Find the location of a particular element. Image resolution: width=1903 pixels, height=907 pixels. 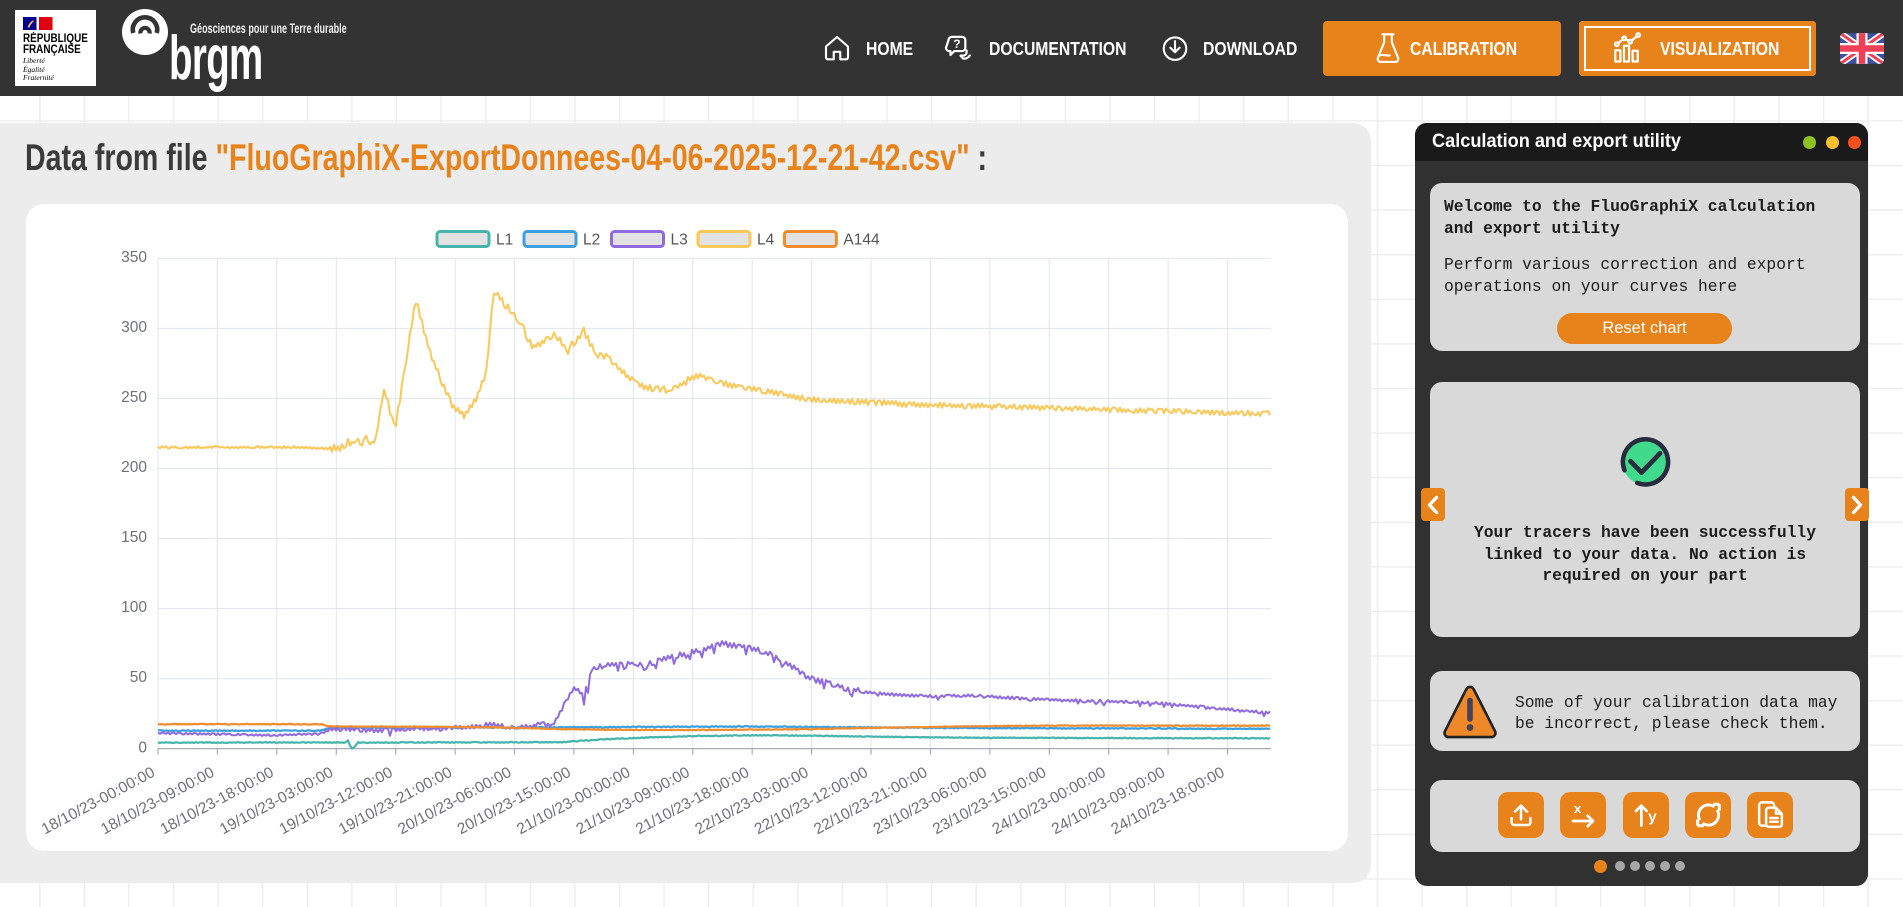

svg-text: L3 is located at coordinates (679, 240).